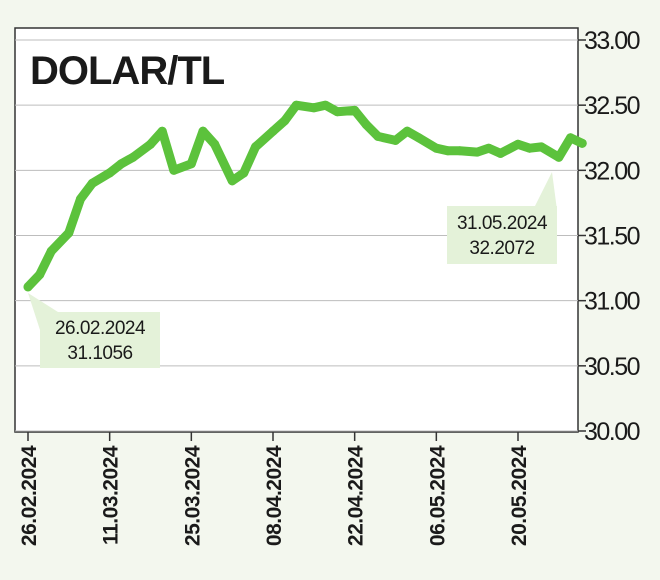 This screenshot has width=660, height=580. I want to click on end-callout-value: 32.2072, so click(501, 248).